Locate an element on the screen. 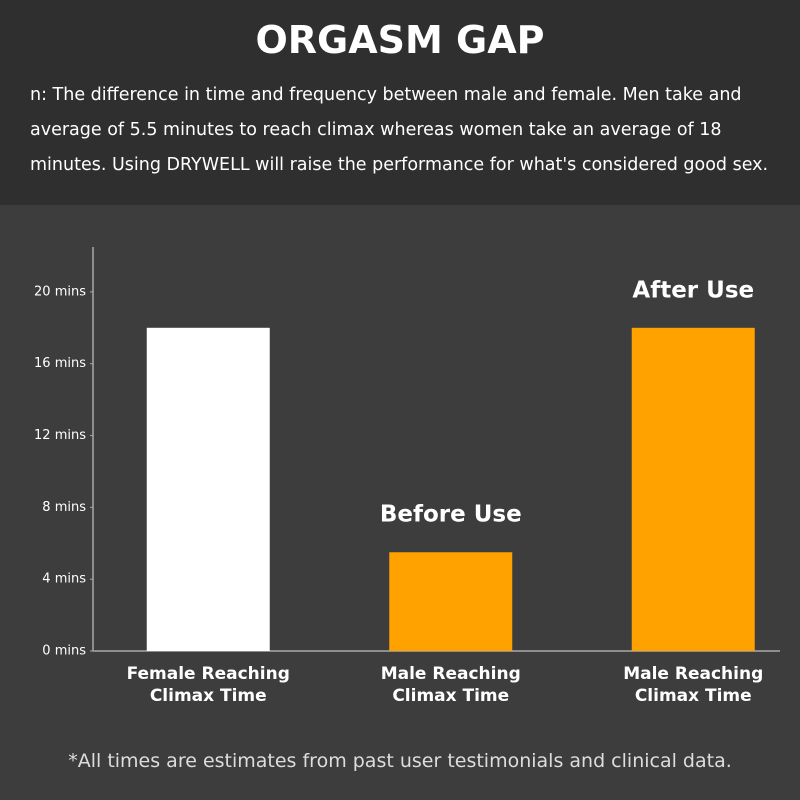 This screenshot has height=800, width=800. title: ORGASM GAP is located at coordinates (400, 40).